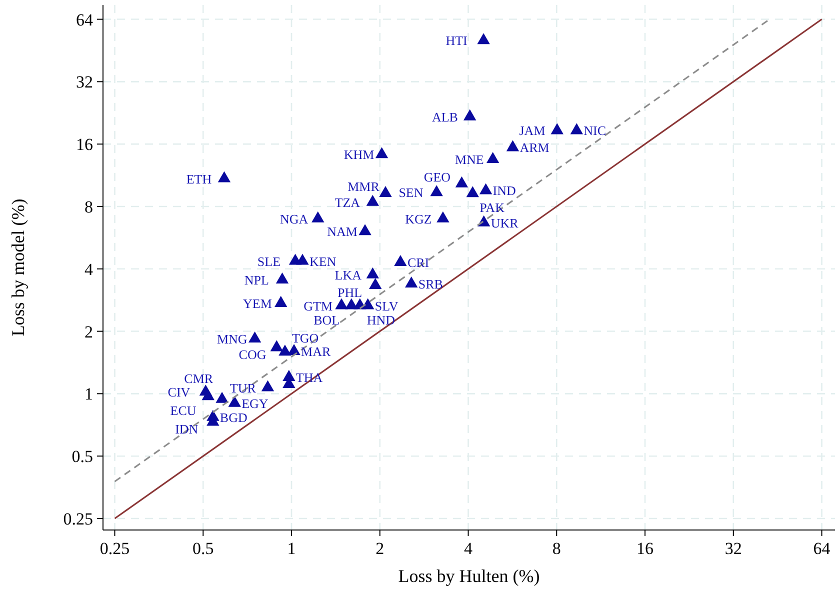 The width and height of the screenshot is (837, 592). What do you see at coordinates (232, 338) in the screenshot?
I see `annotation: MNG` at bounding box center [232, 338].